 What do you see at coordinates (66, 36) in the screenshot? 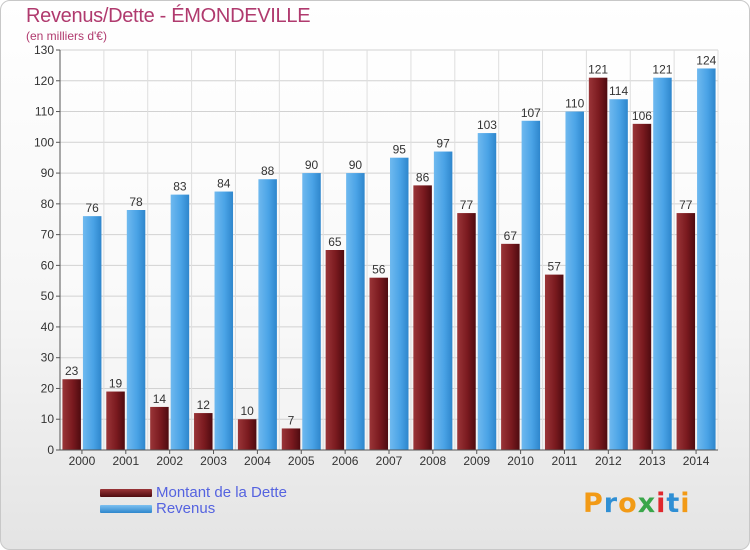
I see `chart-subtitle: (en milliers d'€)` at bounding box center [66, 36].